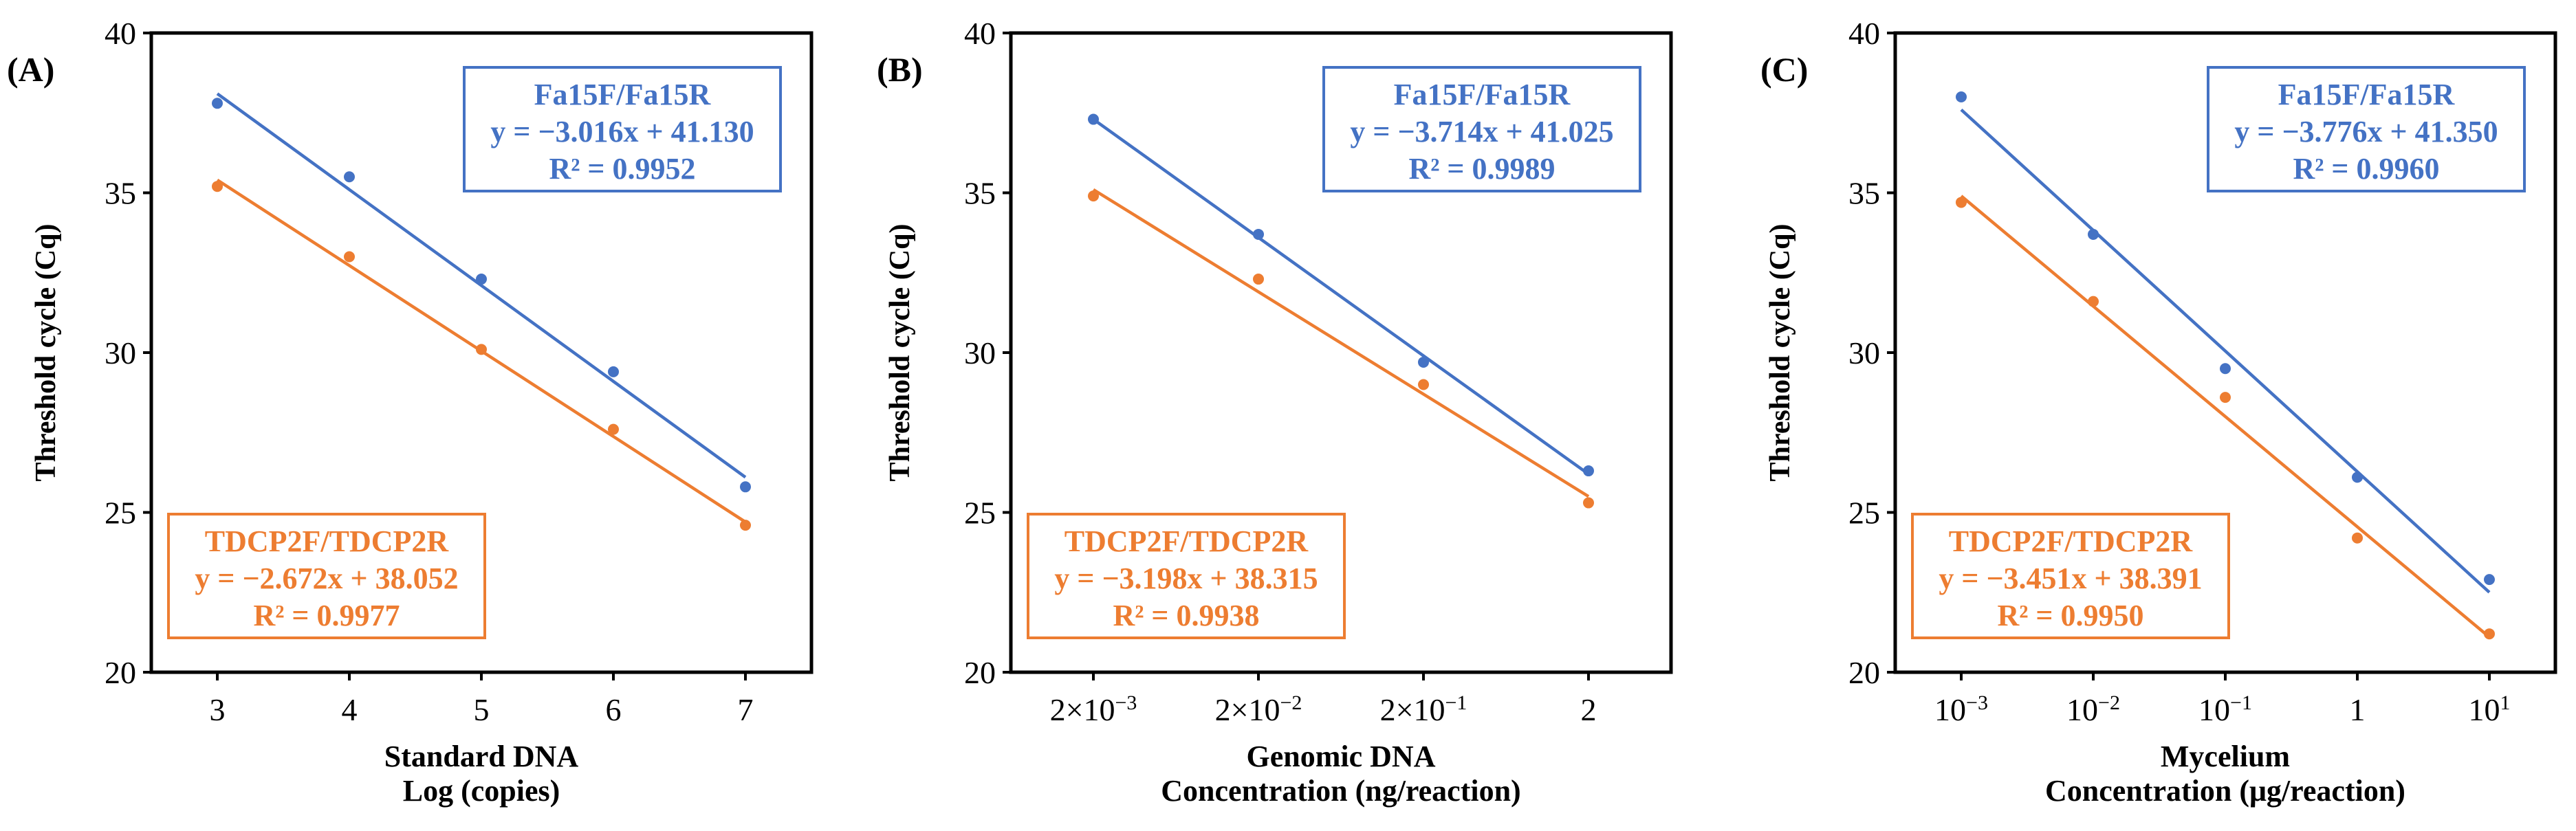  What do you see at coordinates (900, 70) in the screenshot?
I see `panel-label: (B)` at bounding box center [900, 70].